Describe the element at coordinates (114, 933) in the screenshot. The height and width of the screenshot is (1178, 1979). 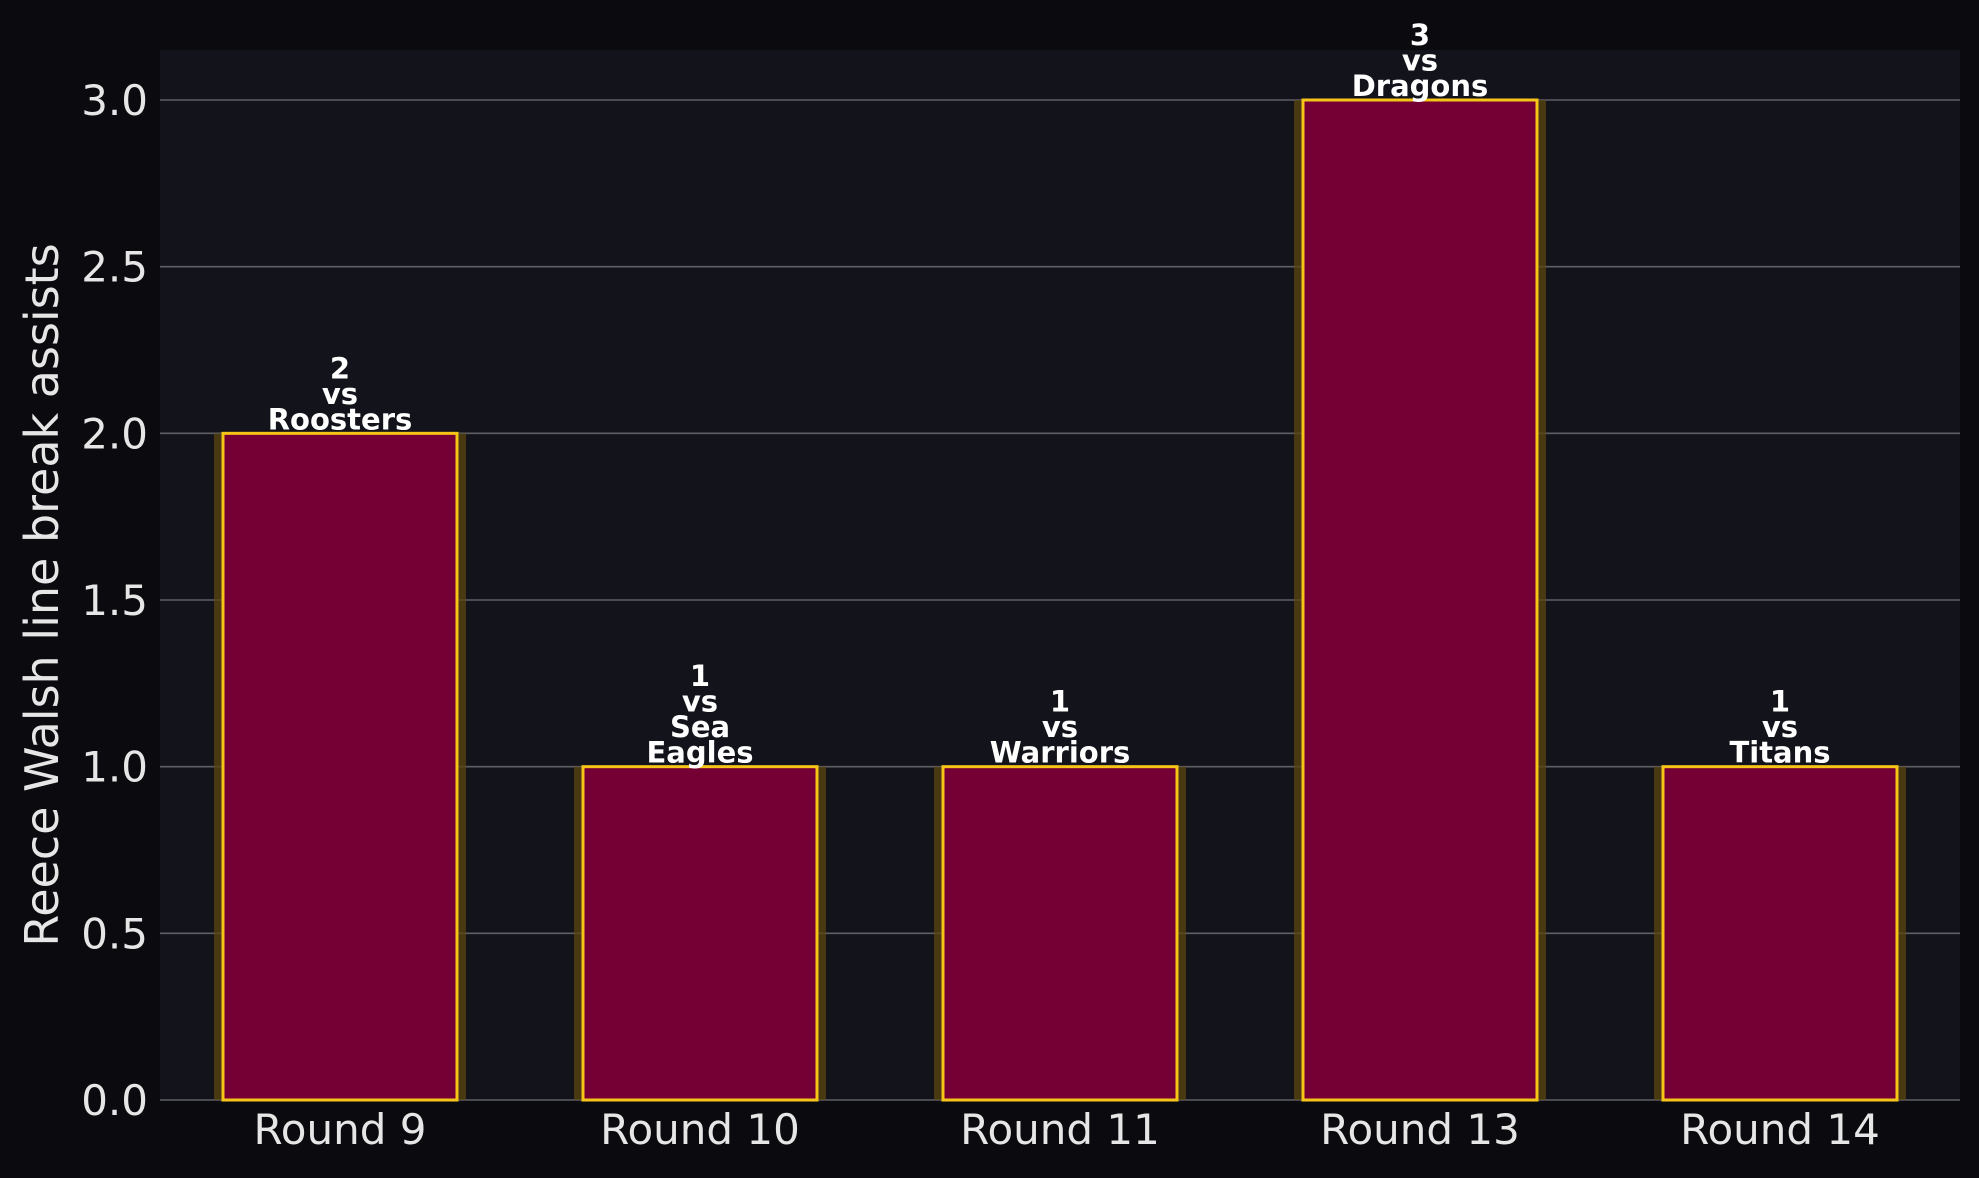
I see `y-tick-label: 0.5` at that location.